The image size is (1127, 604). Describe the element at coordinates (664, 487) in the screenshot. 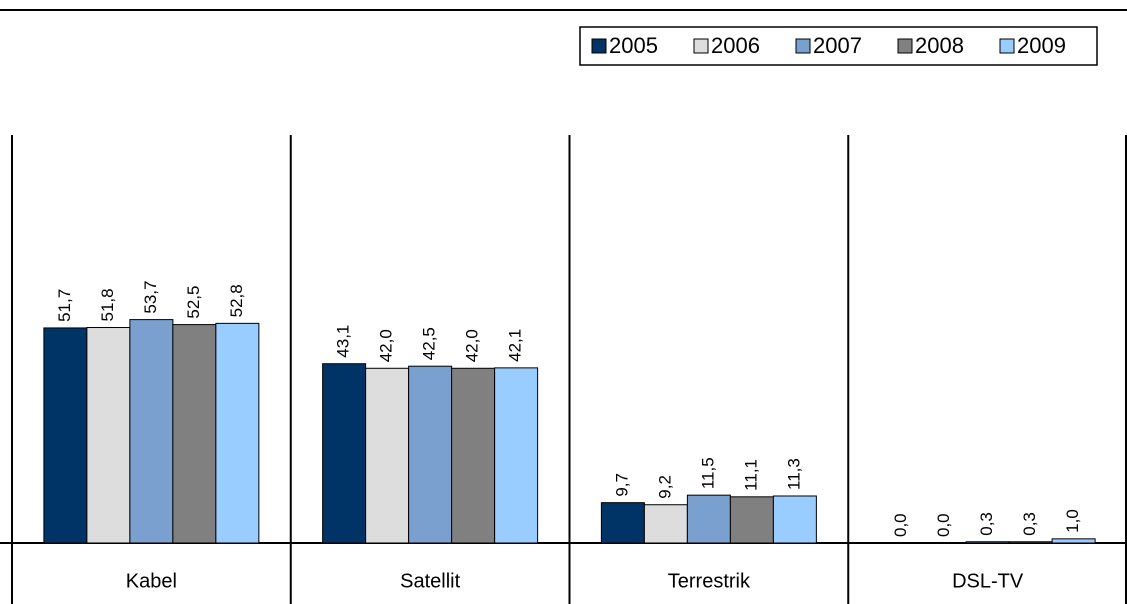

I see `value-label: 9,2` at that location.